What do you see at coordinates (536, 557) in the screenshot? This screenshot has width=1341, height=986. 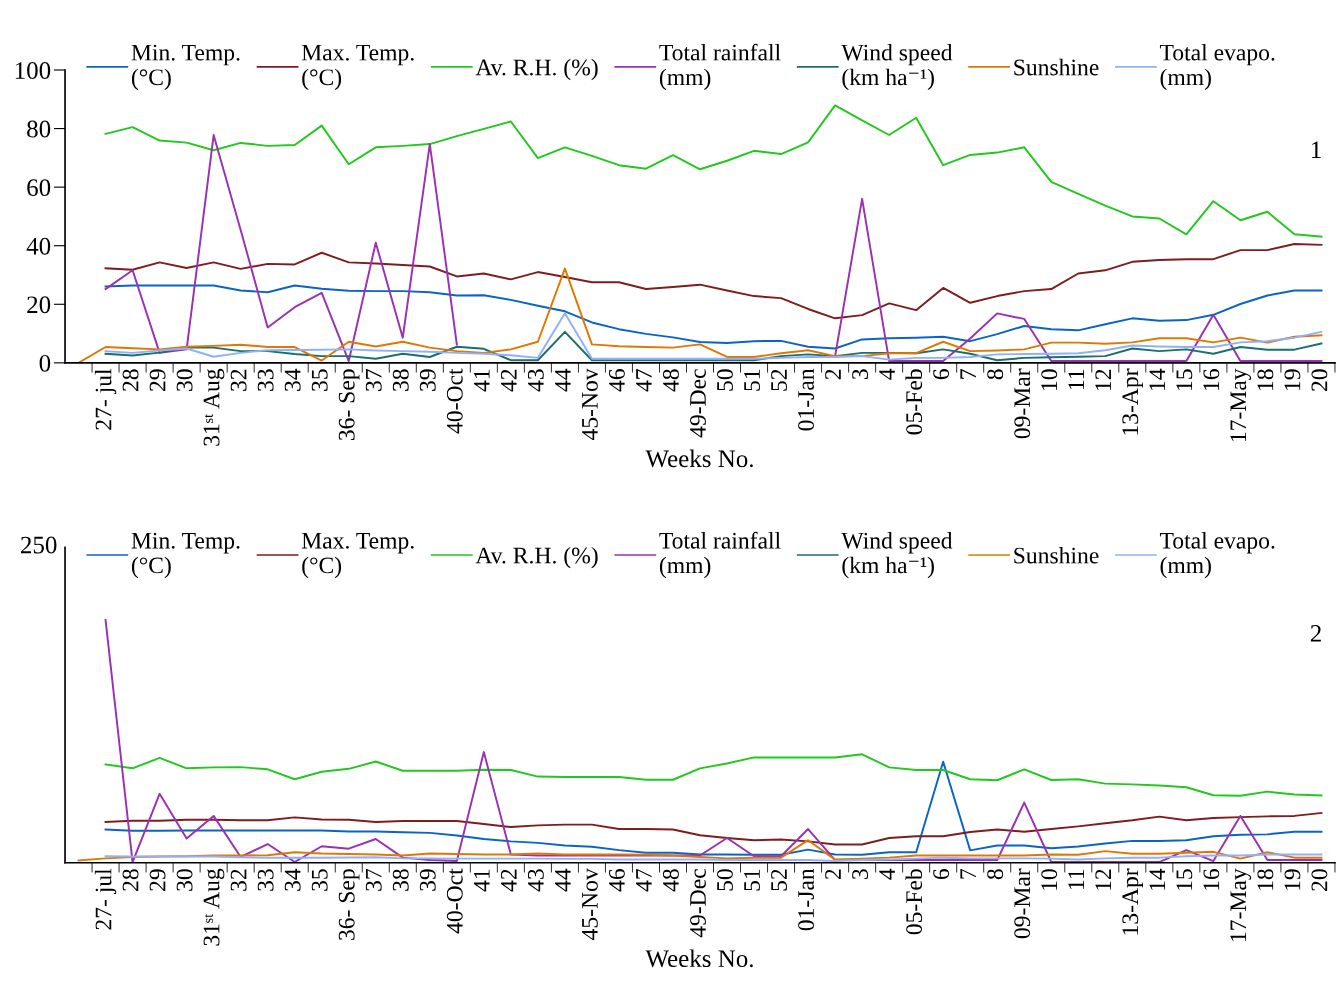 I see `legend-label: Av. R.H. (%)` at bounding box center [536, 557].